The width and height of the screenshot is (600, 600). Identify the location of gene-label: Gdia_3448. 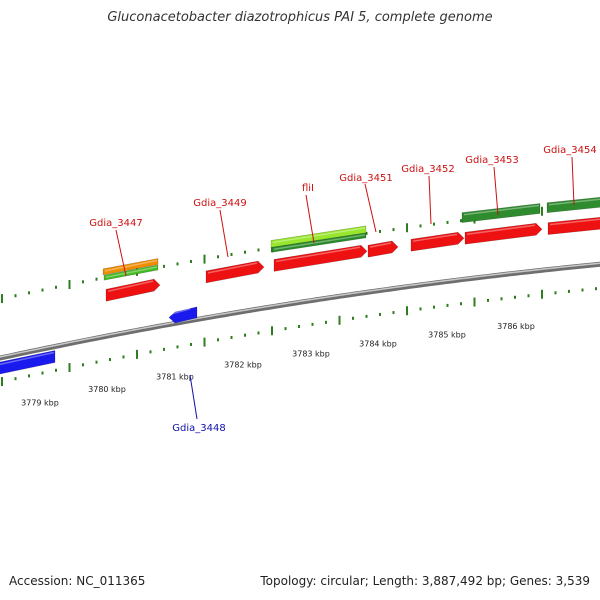
(198, 428).